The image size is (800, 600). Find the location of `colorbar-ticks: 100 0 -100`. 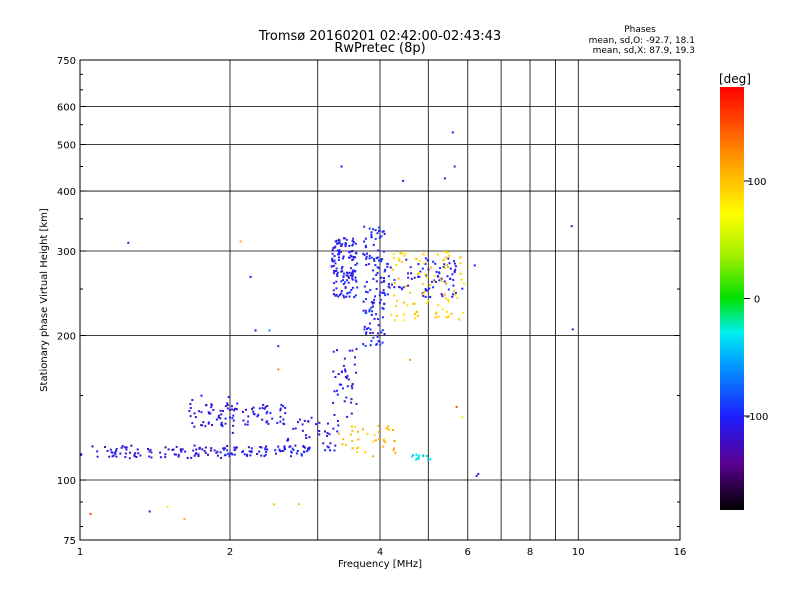

colorbar-ticks: 100 0 -100 is located at coordinates (756, 300).